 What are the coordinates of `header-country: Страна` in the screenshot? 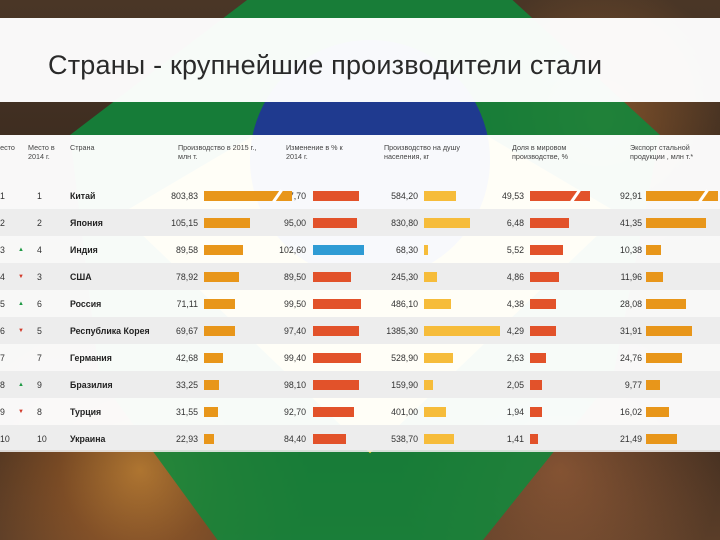 It's located at (82, 147).